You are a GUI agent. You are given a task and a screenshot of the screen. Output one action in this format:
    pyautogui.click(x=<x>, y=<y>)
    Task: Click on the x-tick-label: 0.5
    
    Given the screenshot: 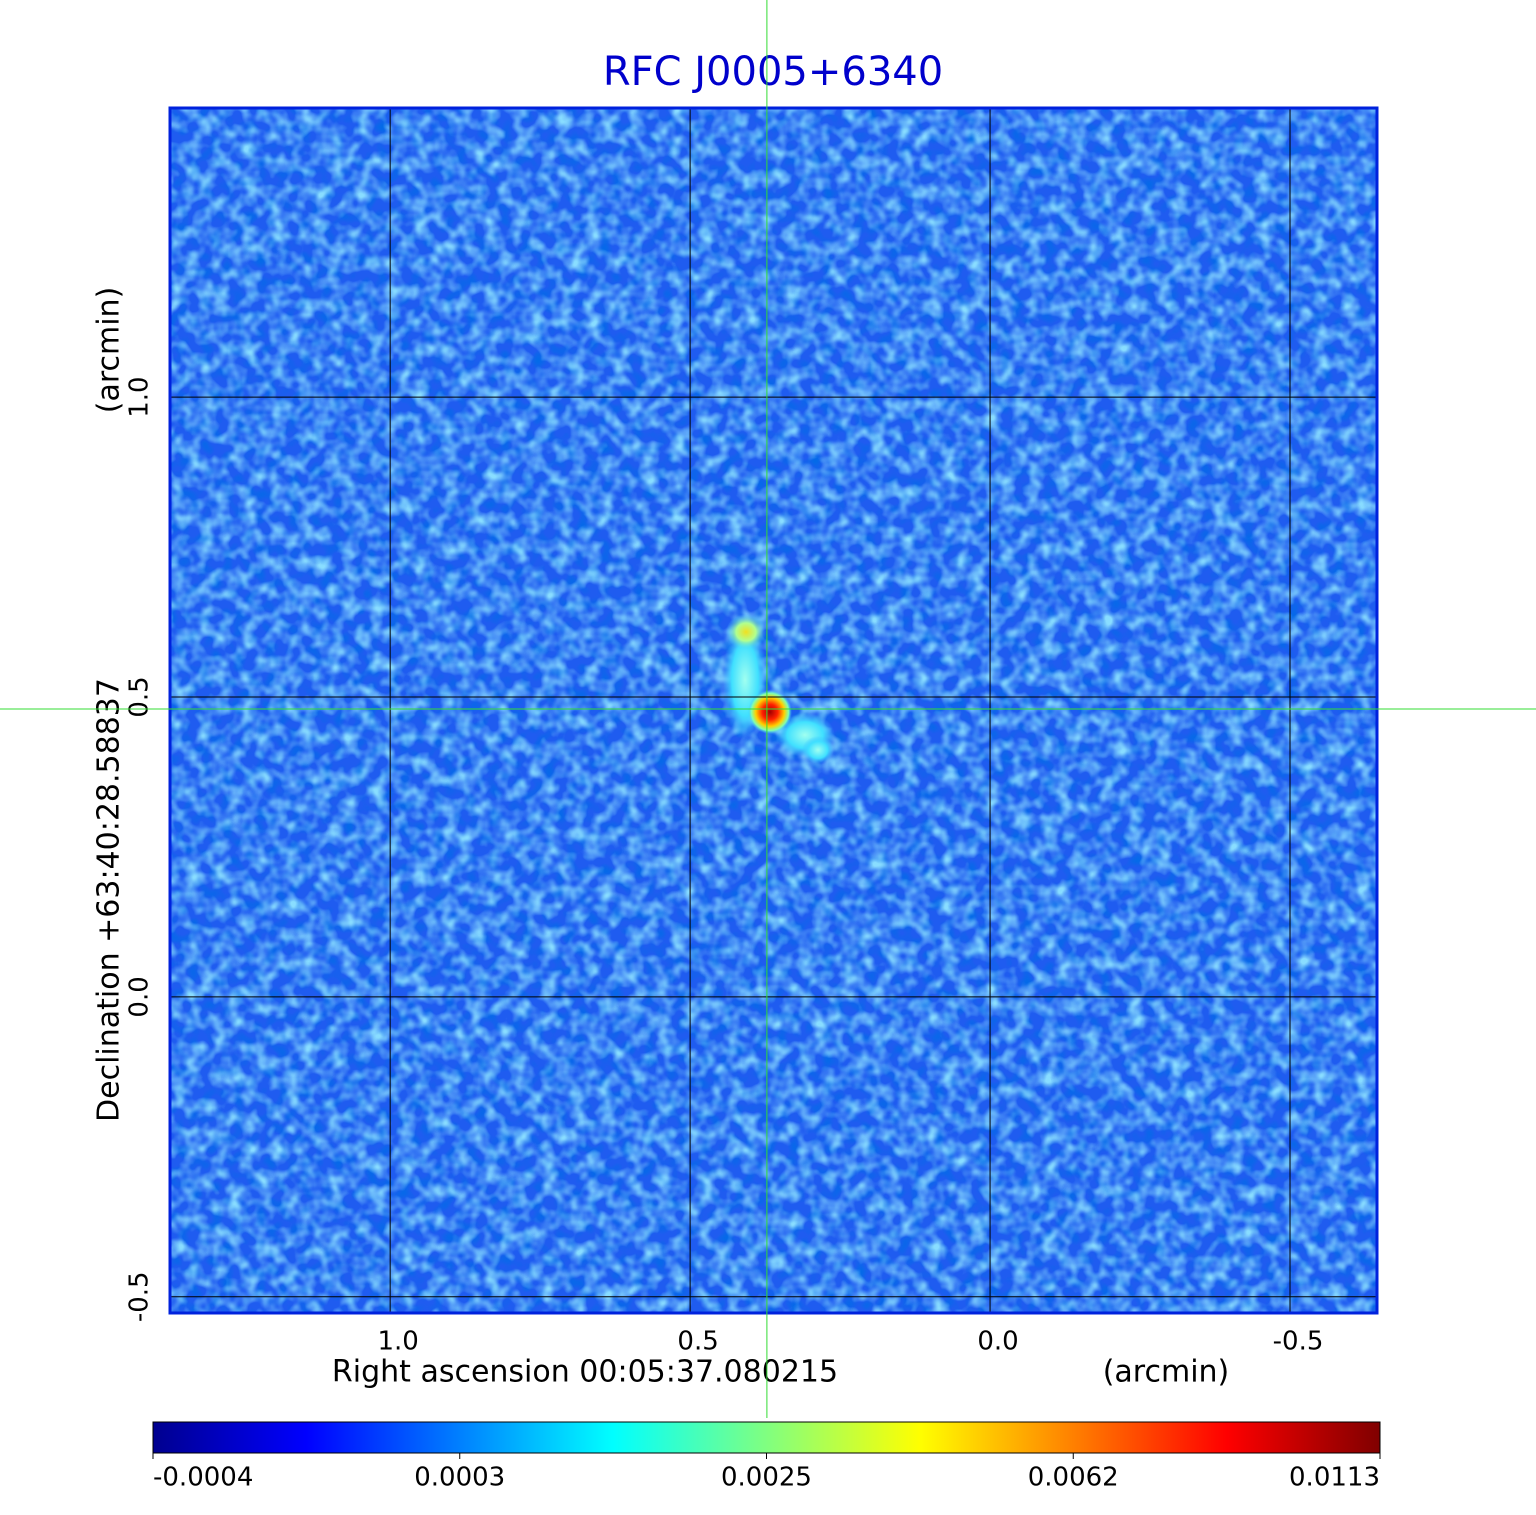 What is the action you would take?
    pyautogui.click(x=697, y=1342)
    